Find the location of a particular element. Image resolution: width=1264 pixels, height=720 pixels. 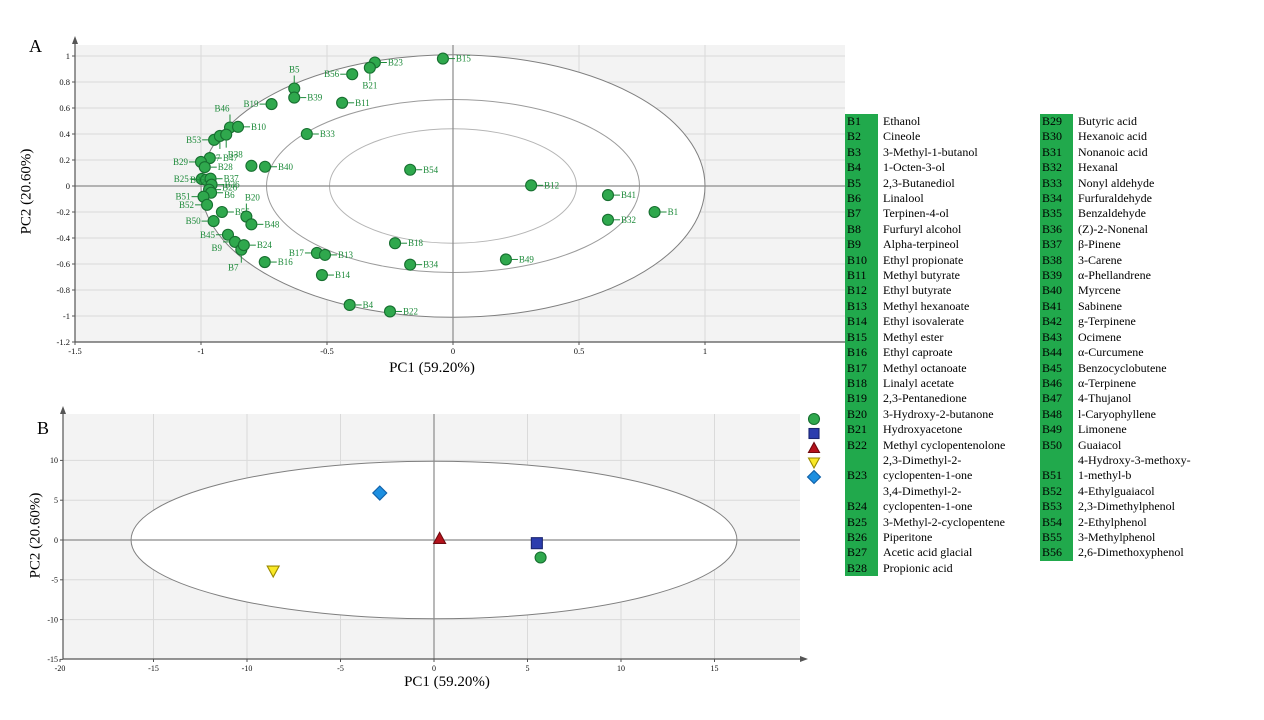

compound-name: α-Phellandrene is located at coordinates (1114, 275).